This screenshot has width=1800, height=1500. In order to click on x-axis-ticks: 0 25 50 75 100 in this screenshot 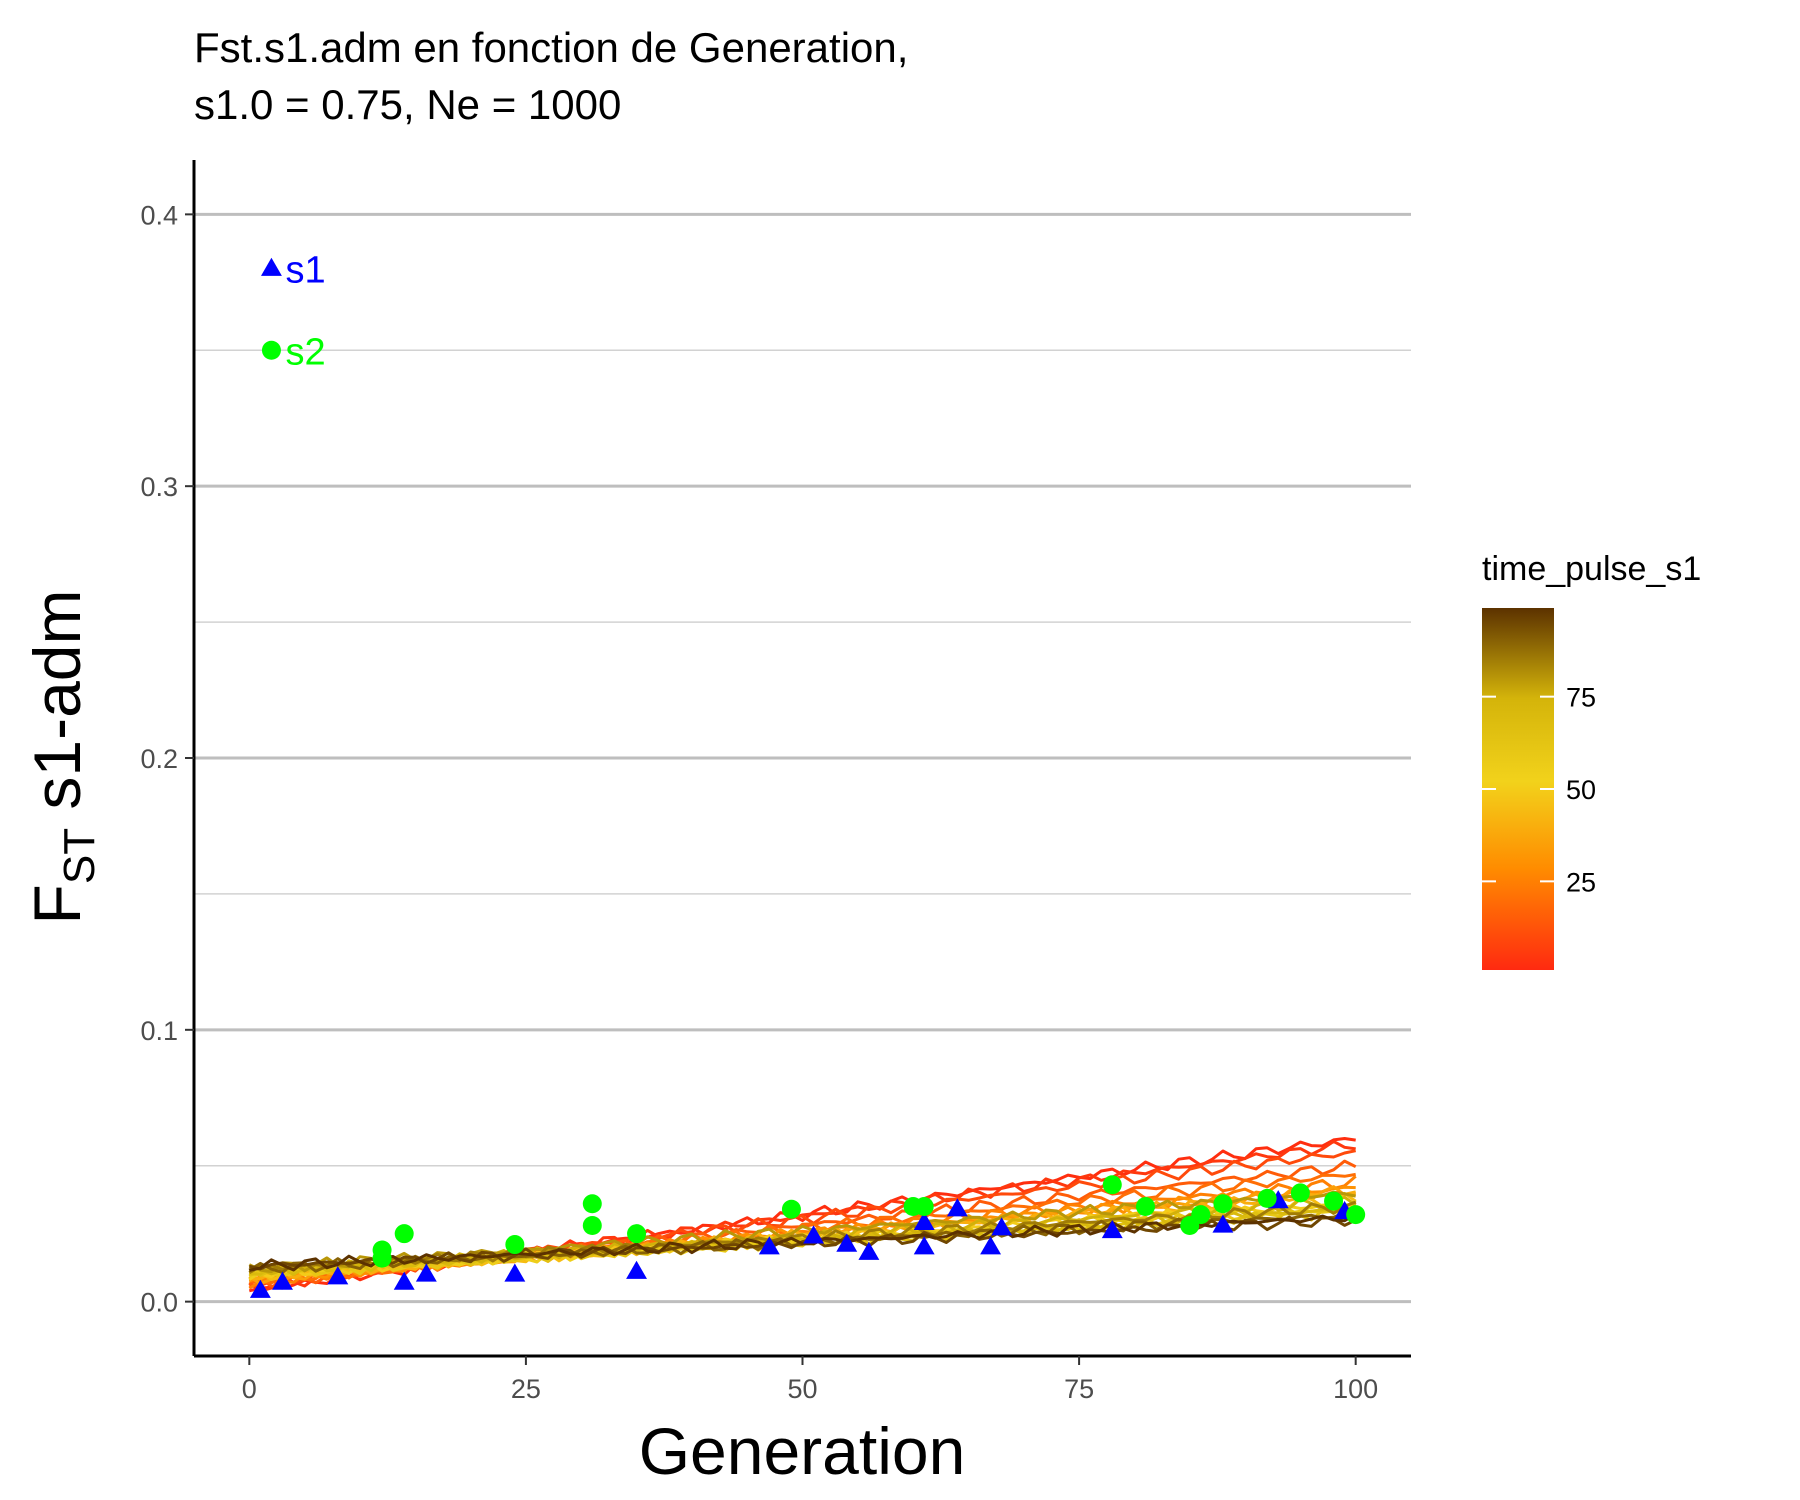, I will do `click(810, 1380)`.